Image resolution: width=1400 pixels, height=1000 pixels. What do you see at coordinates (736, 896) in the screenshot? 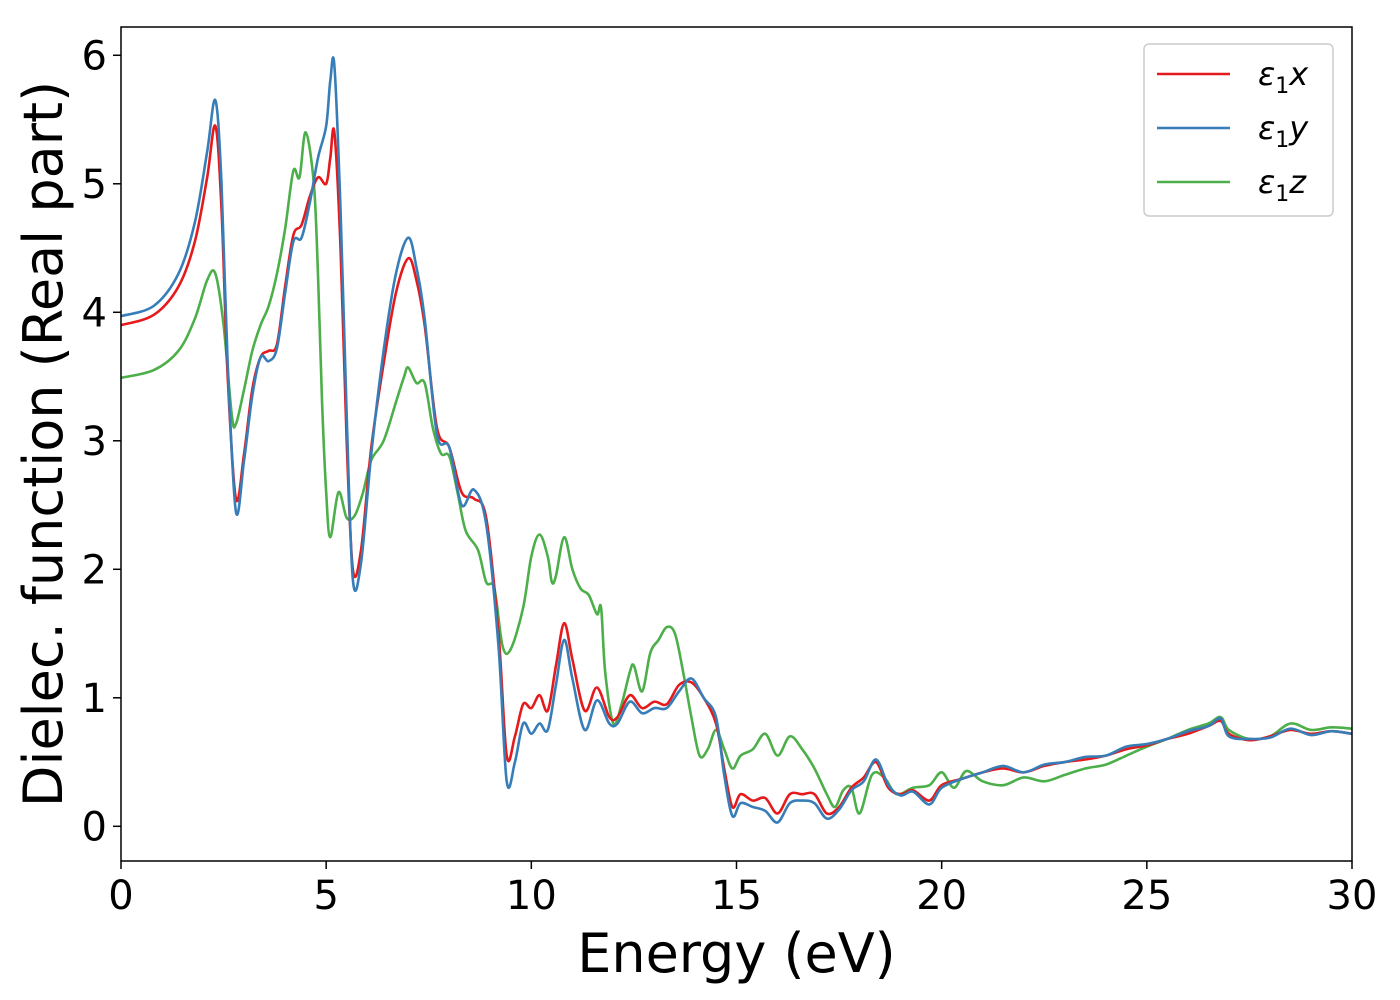
I see `x-tick-label: 15` at bounding box center [736, 896].